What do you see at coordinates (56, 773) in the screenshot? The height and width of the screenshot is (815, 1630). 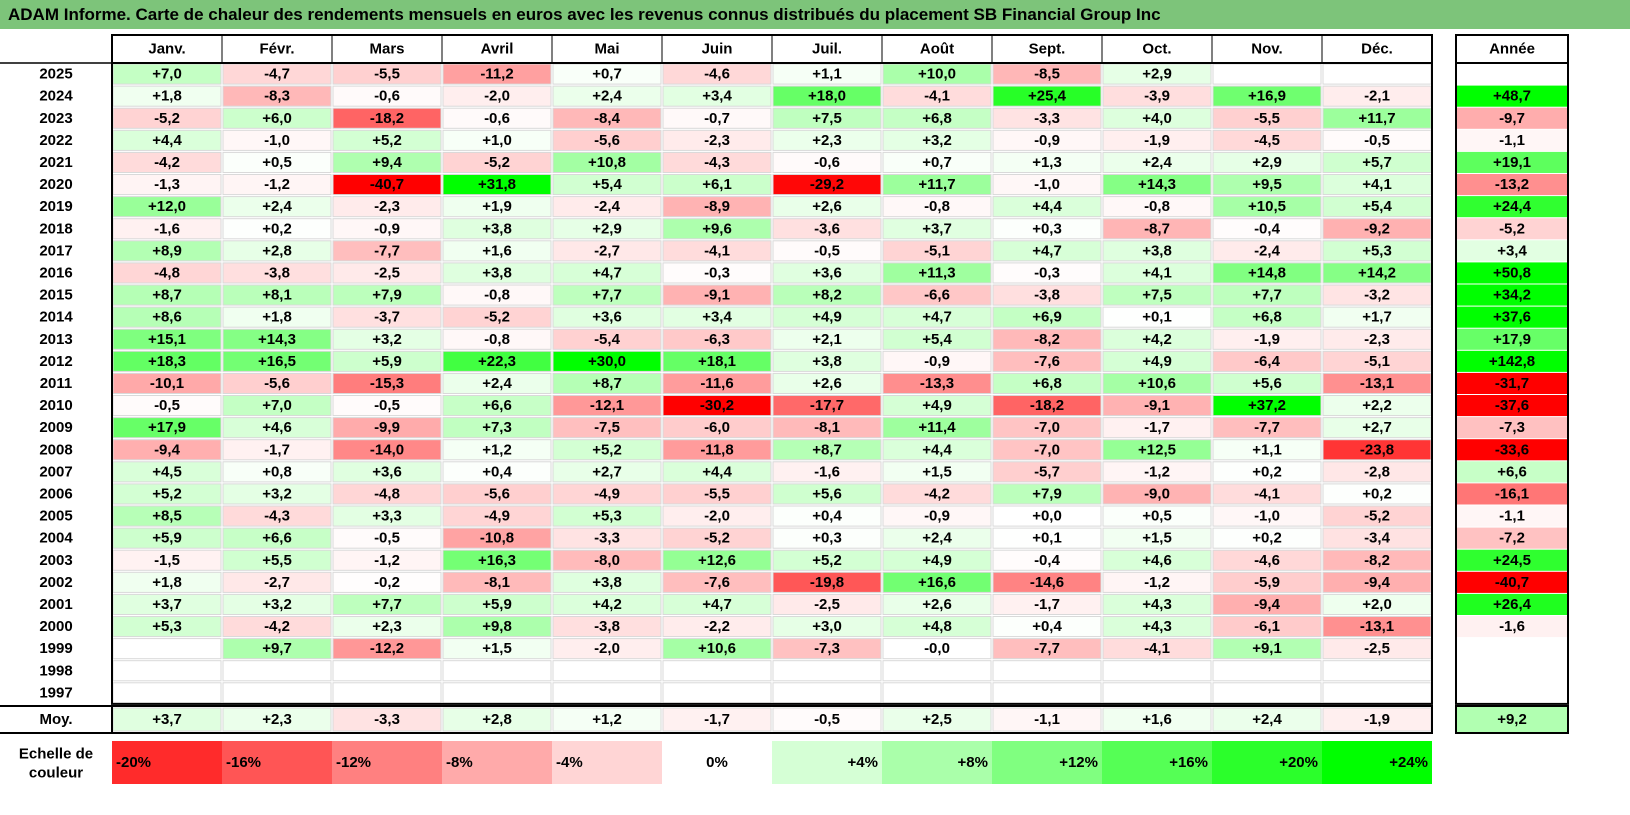 I see `scale-label: couleur` at bounding box center [56, 773].